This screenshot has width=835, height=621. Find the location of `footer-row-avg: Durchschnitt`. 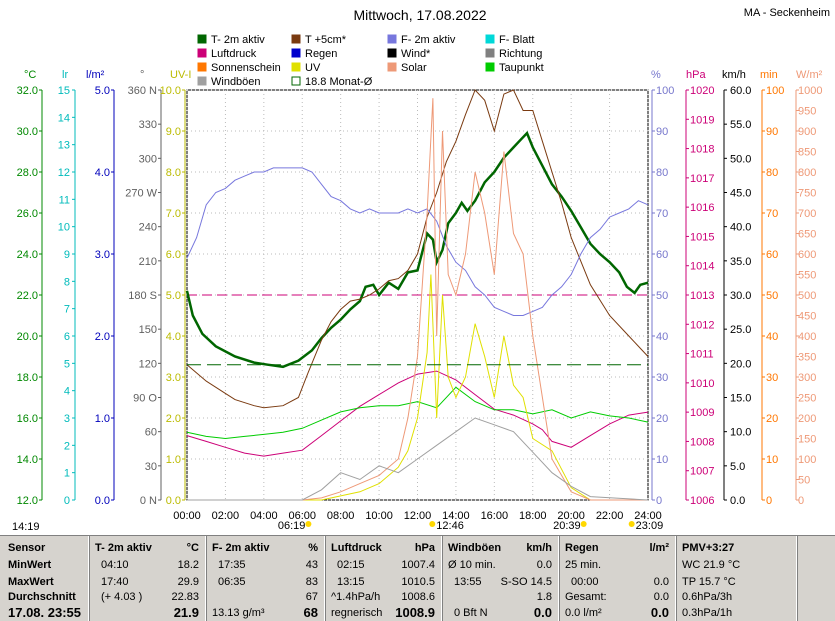

footer-row-avg: Durchschnitt is located at coordinates (42, 597).